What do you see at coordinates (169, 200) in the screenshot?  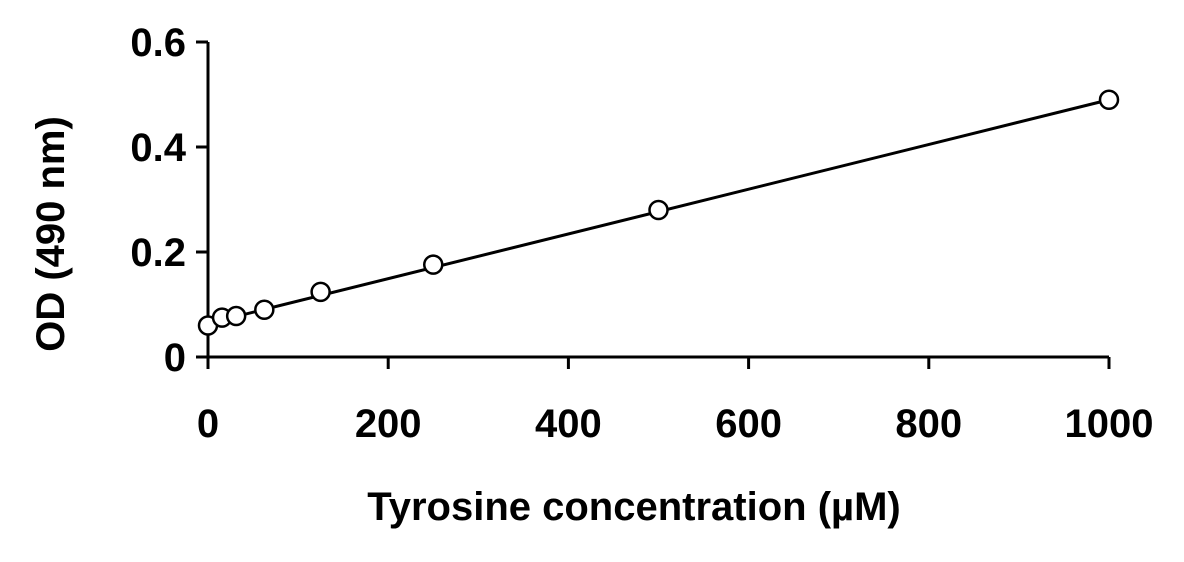 I see `y-ticks: 0 0.2 0.4 0.6` at bounding box center [169, 200].